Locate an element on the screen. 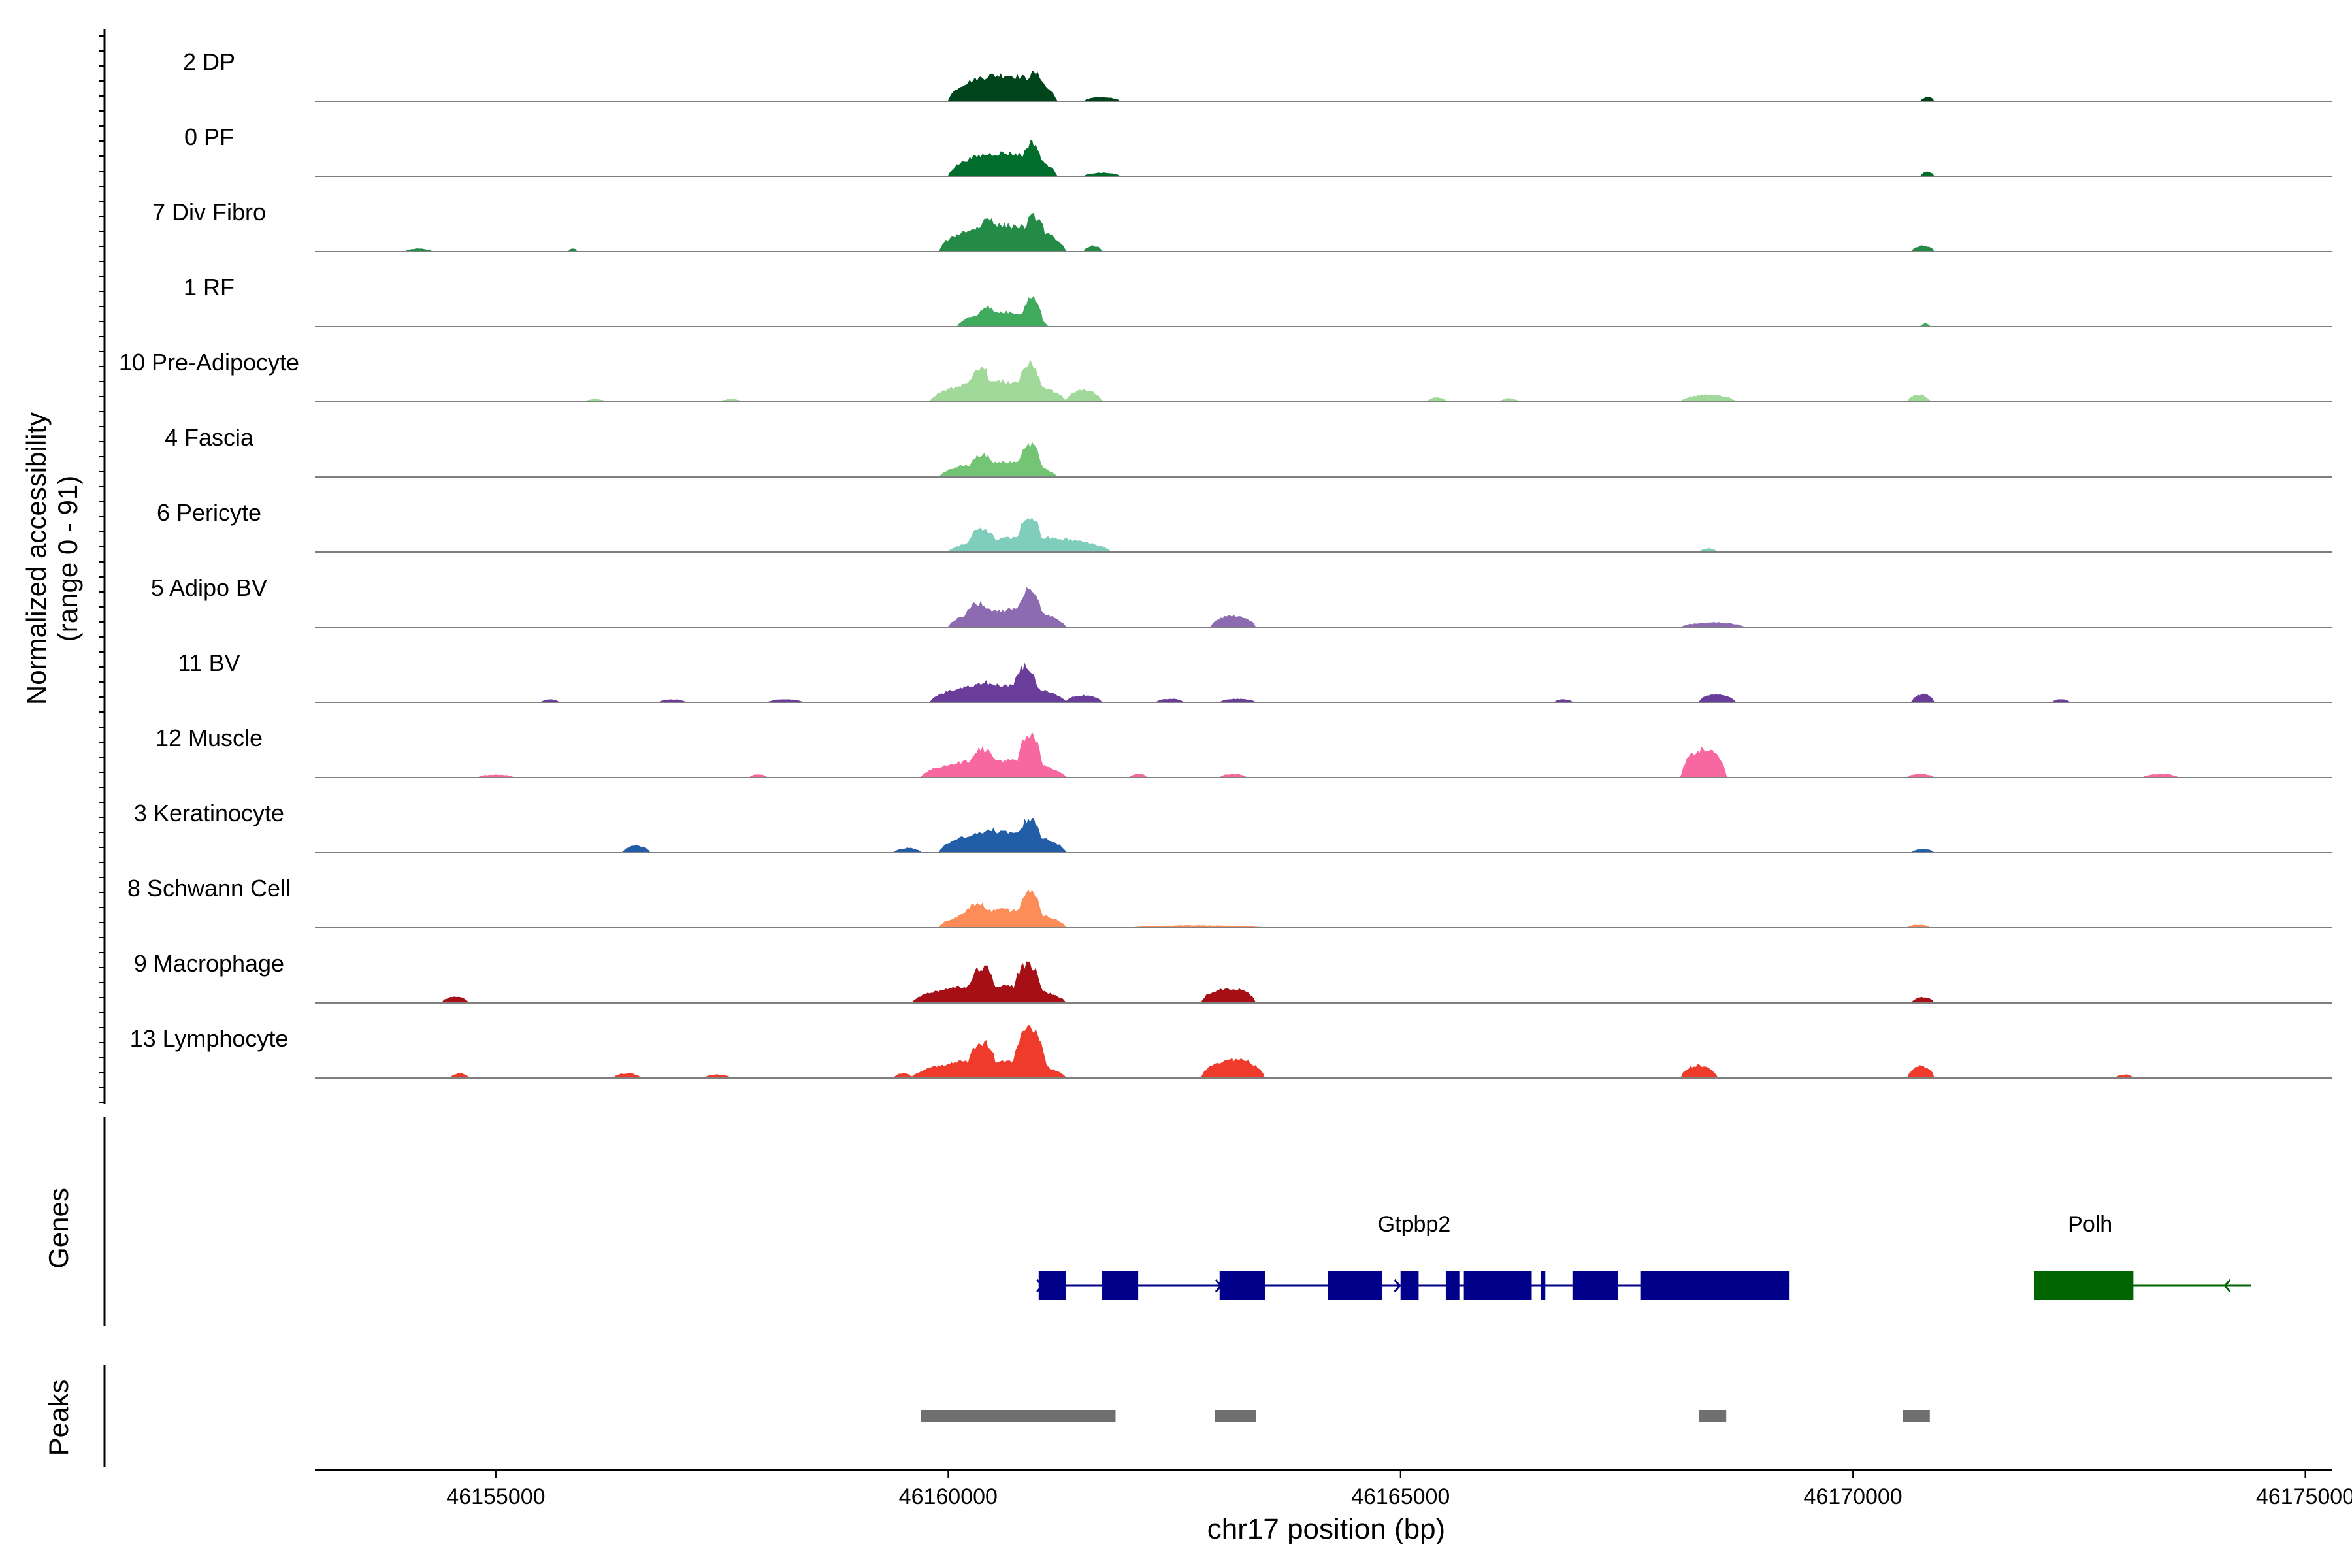  track-label: 12 Muscle is located at coordinates (209, 738).